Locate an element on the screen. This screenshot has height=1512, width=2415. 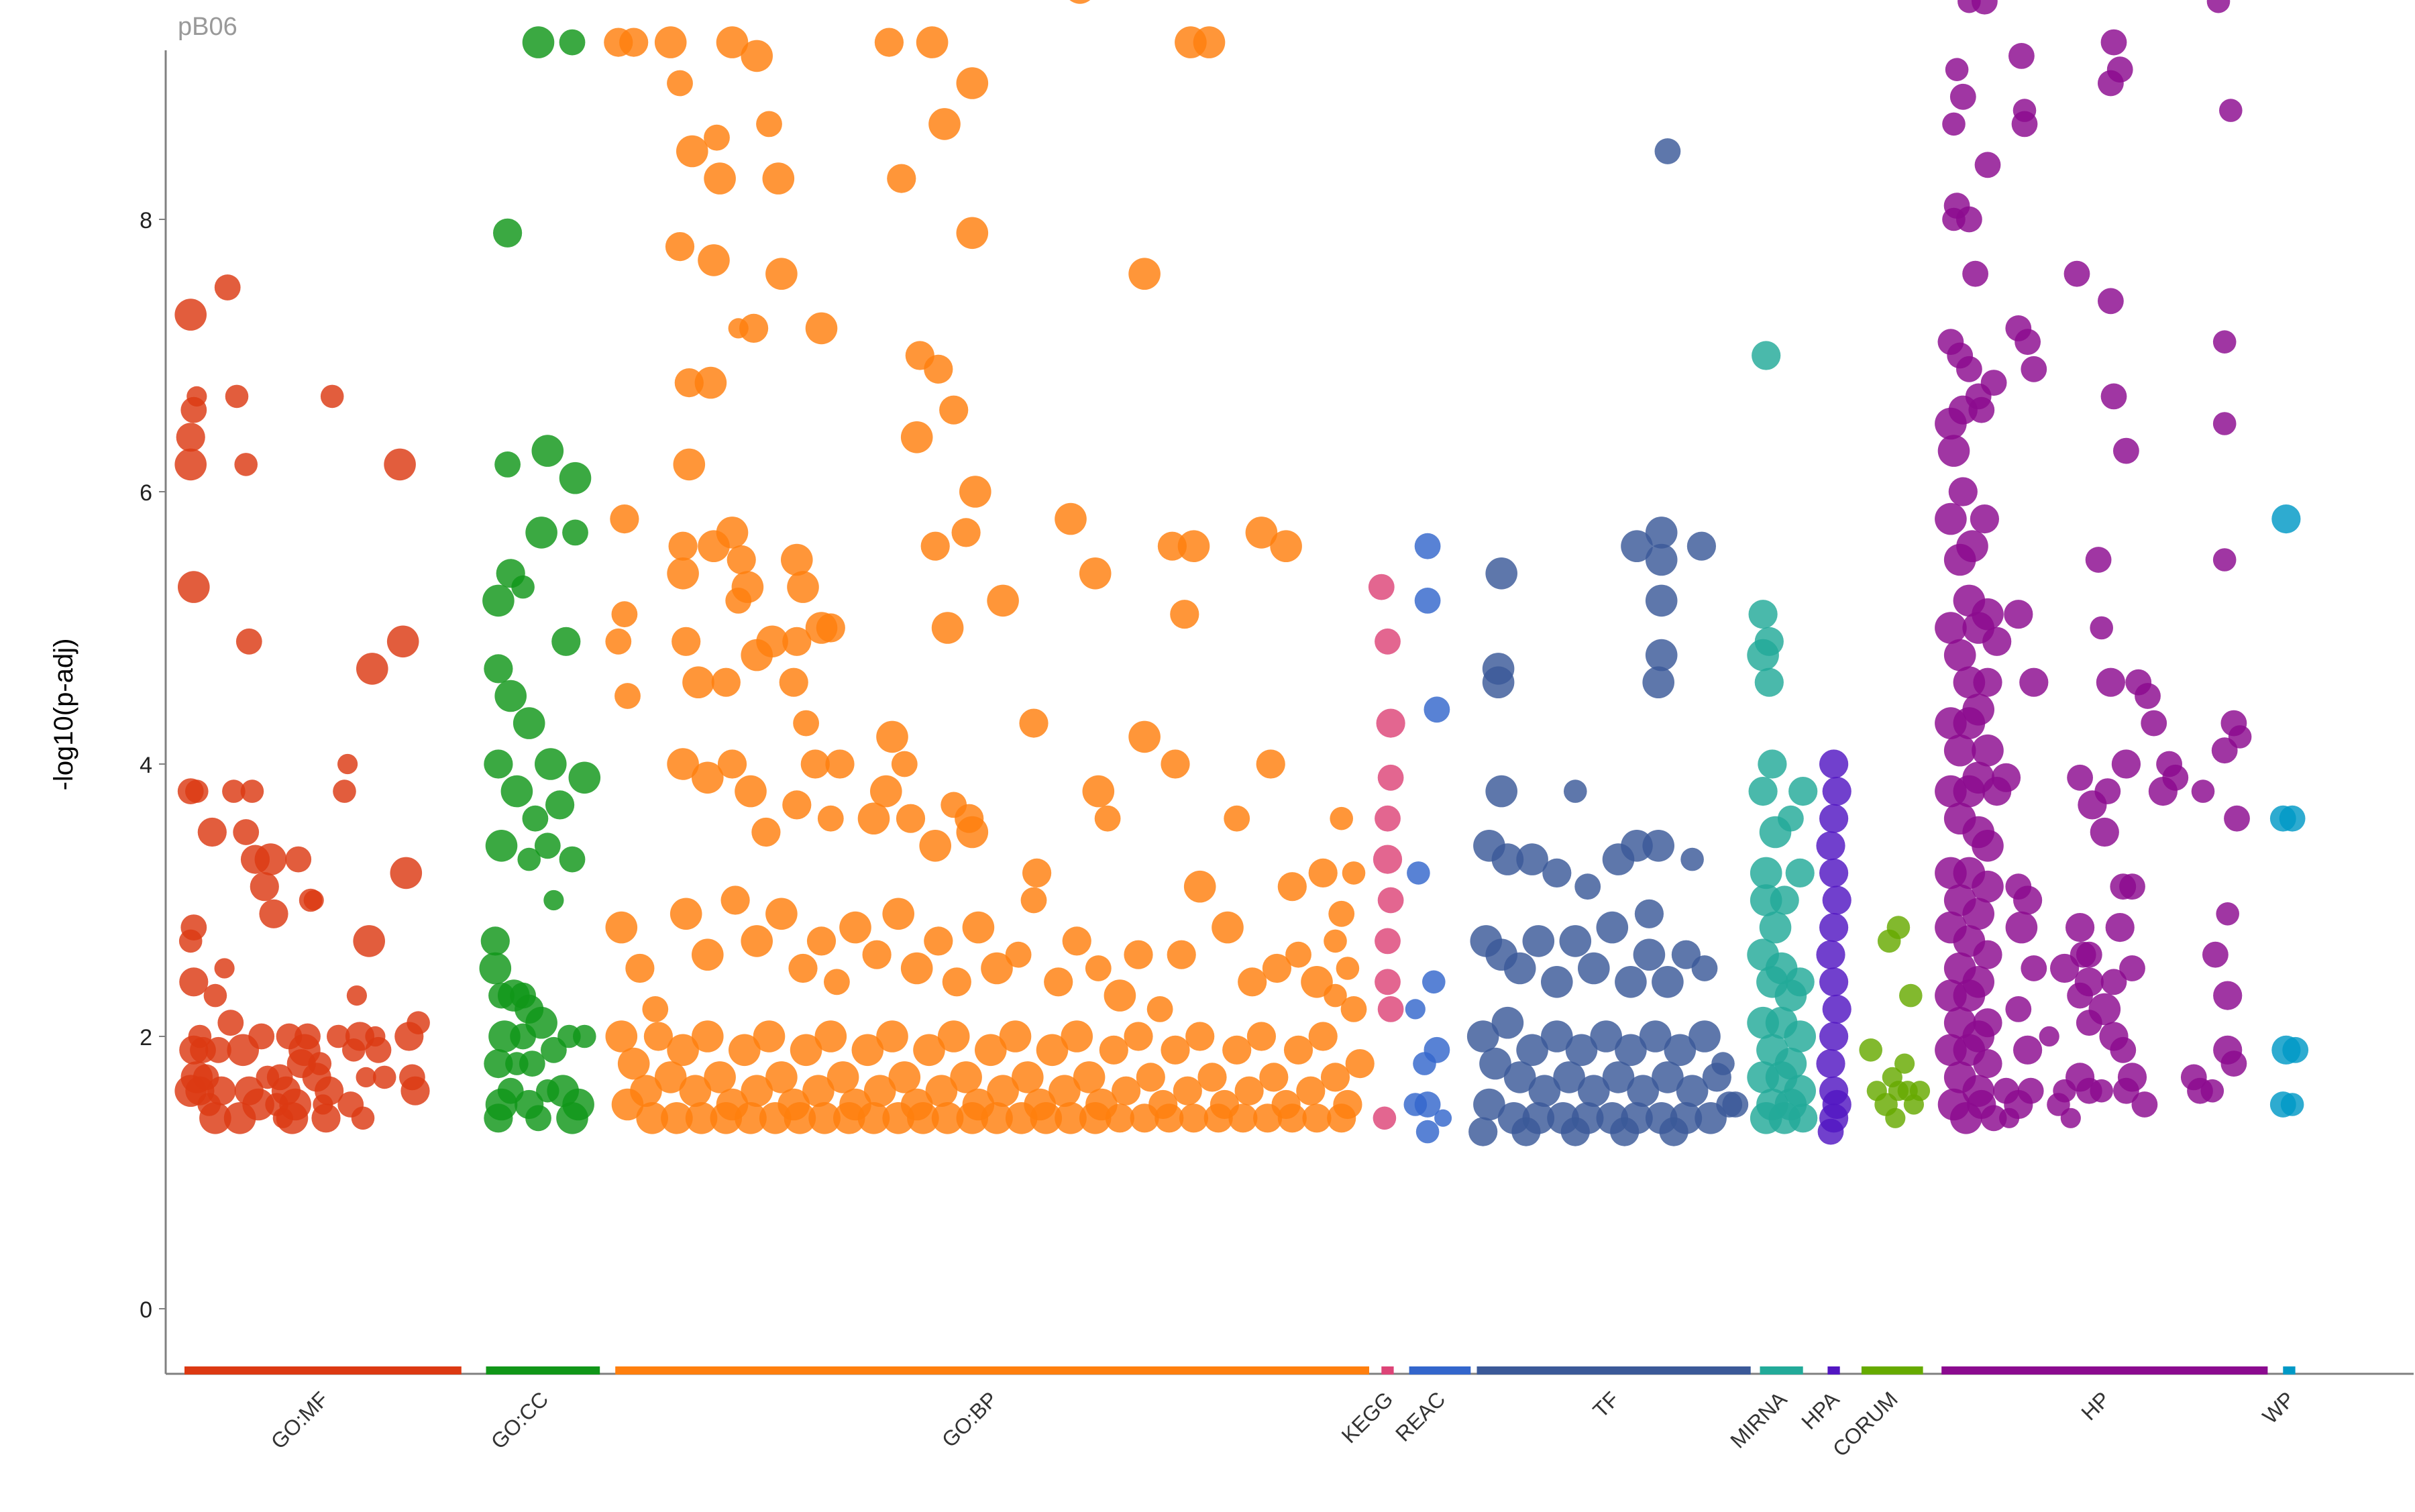
source-bars is located at coordinates (1240, 1370).